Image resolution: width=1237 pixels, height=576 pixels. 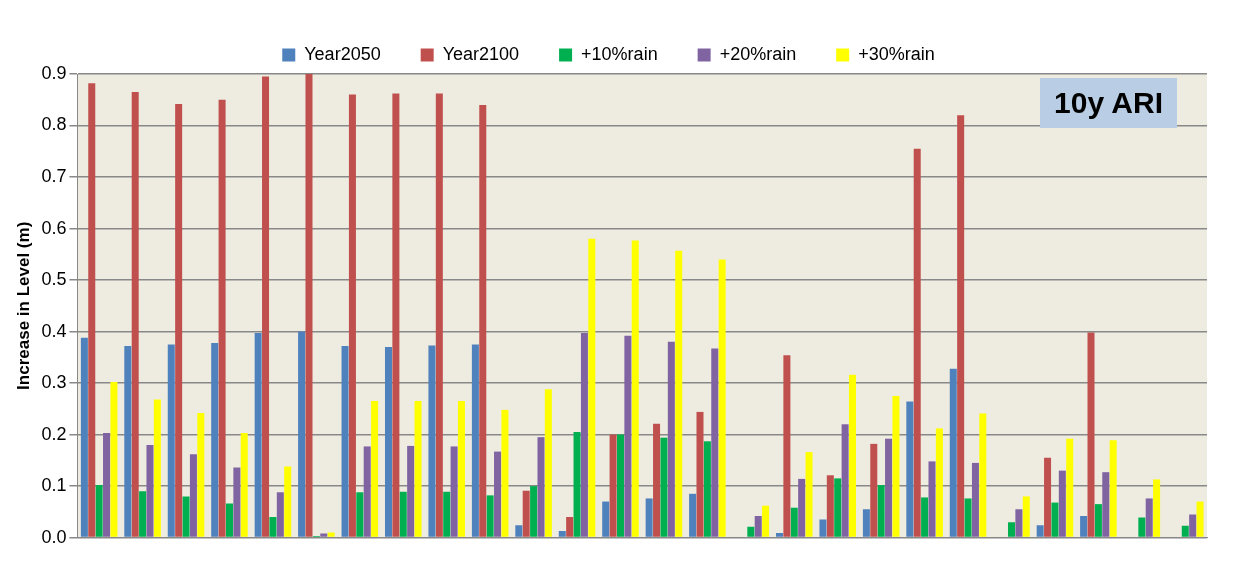 What do you see at coordinates (54, 227) in the screenshot?
I see `y-tick-label: 0.6` at bounding box center [54, 227].